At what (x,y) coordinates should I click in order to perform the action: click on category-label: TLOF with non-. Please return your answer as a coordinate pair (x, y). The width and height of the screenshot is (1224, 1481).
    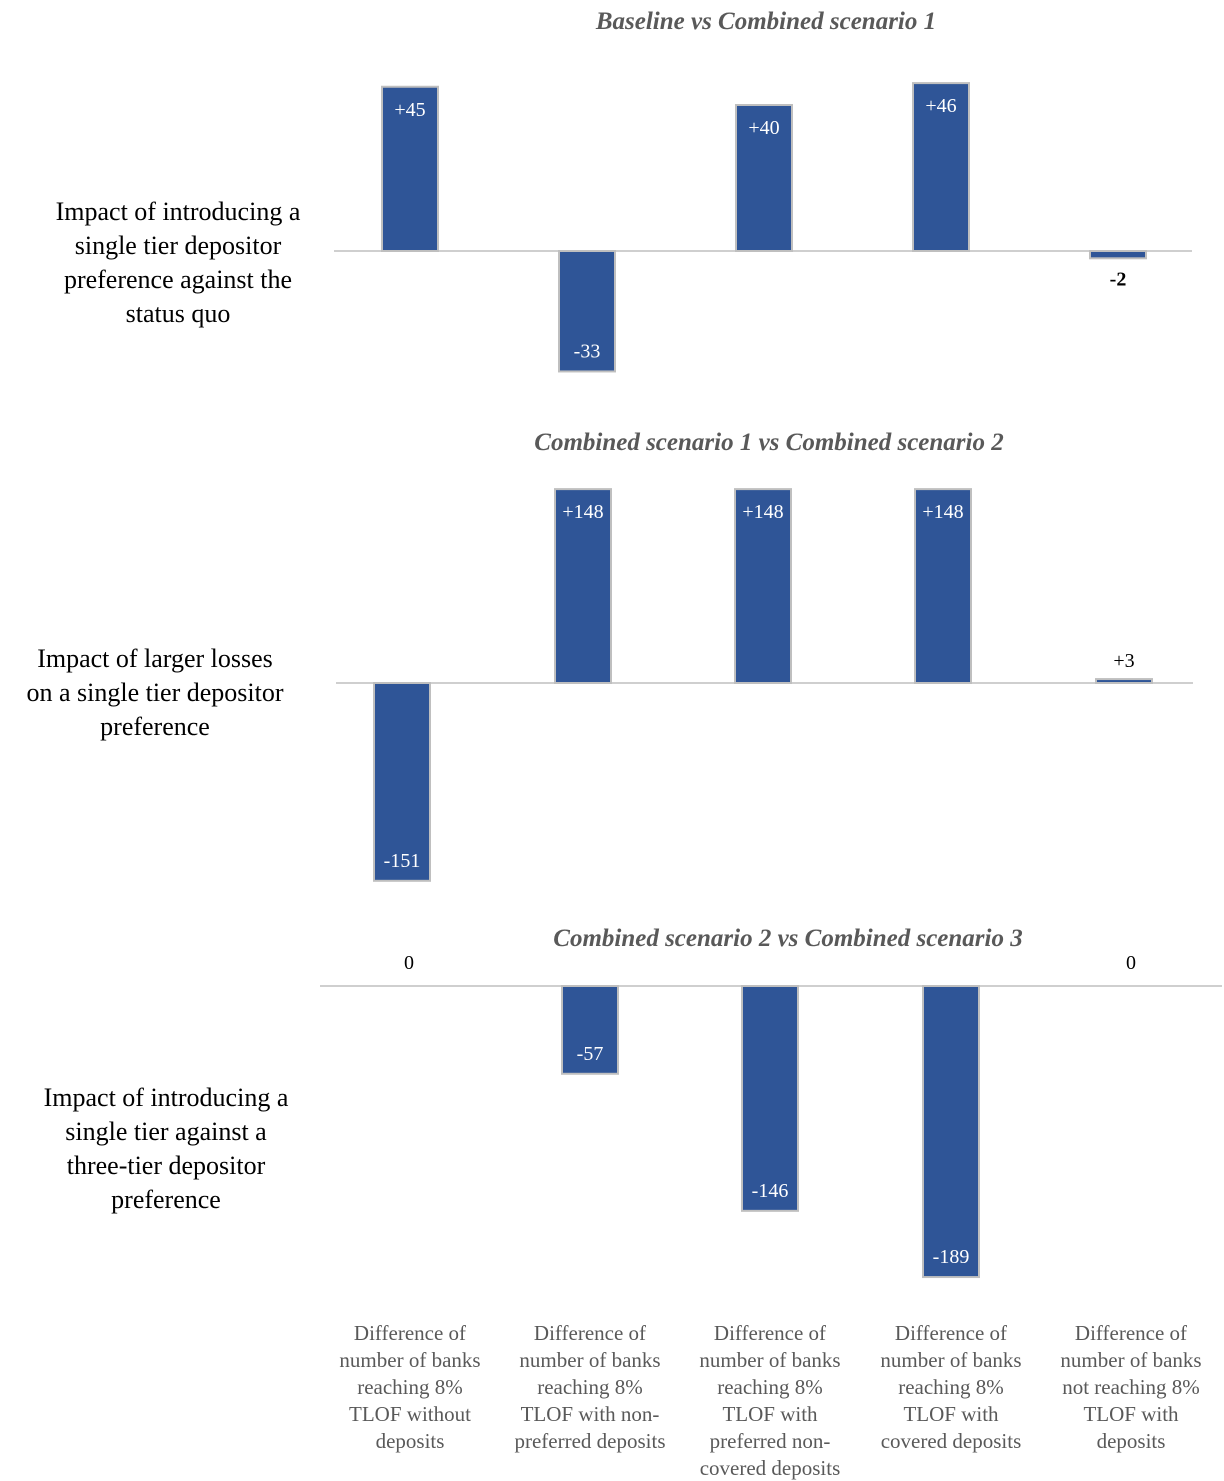
    Looking at the image, I should click on (590, 1414).